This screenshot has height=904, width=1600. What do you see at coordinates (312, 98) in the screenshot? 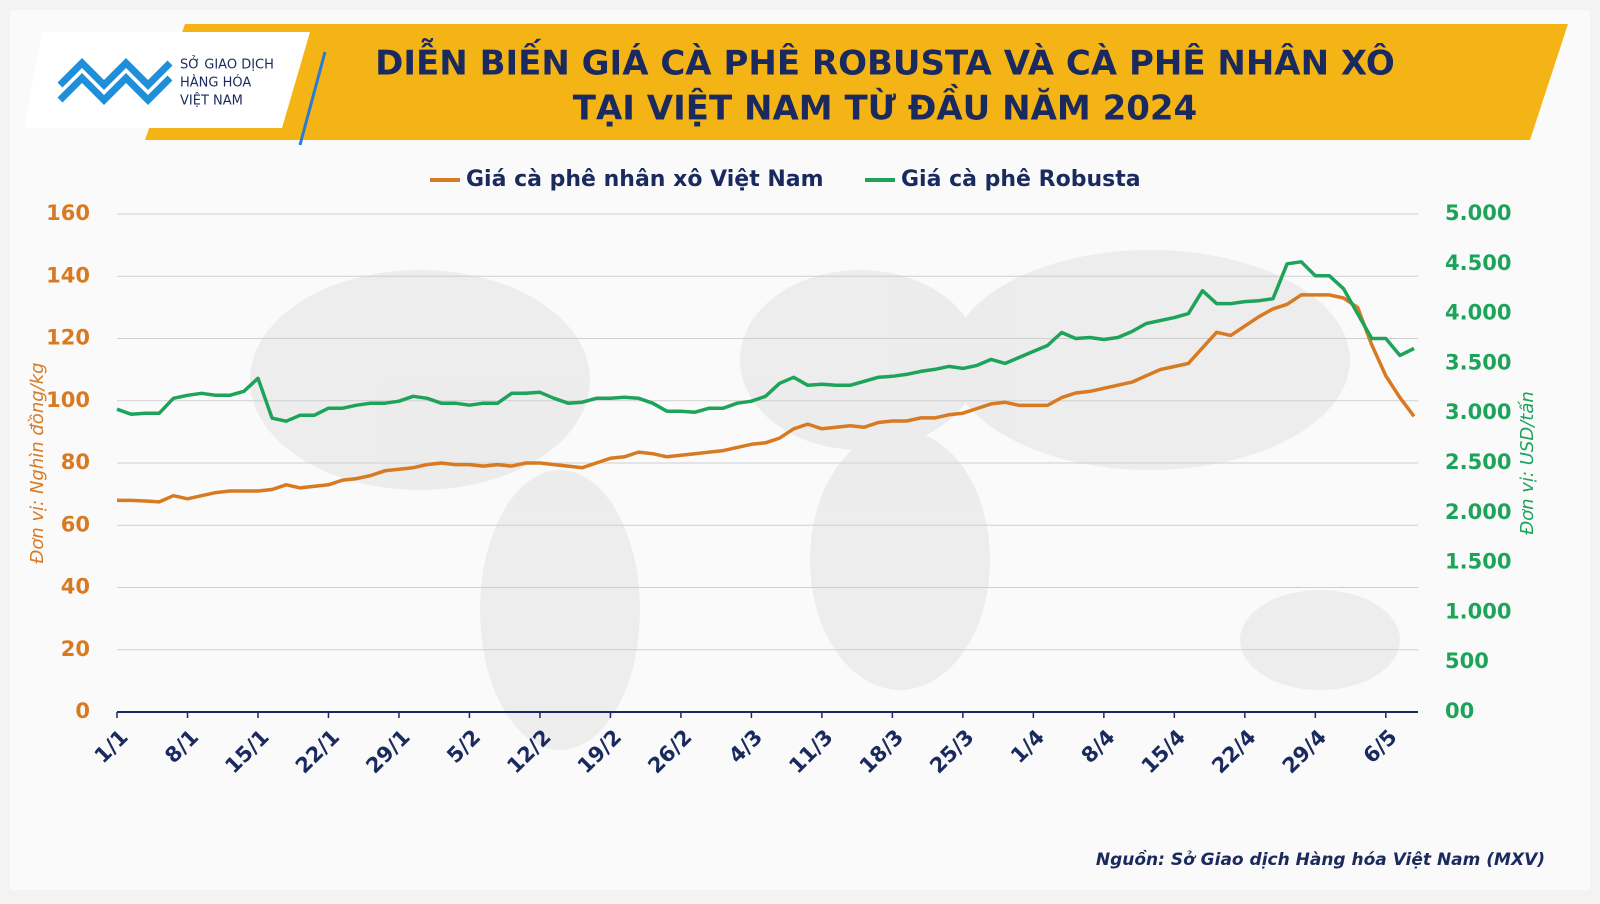
I see `logo-stroke` at bounding box center [312, 98].